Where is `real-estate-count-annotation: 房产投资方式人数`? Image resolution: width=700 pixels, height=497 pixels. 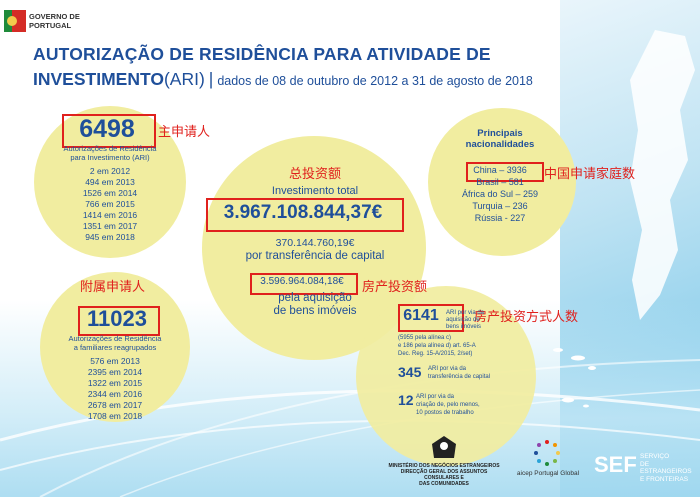 real-estate-count-annotation: 房产投资方式人数 is located at coordinates (526, 316).